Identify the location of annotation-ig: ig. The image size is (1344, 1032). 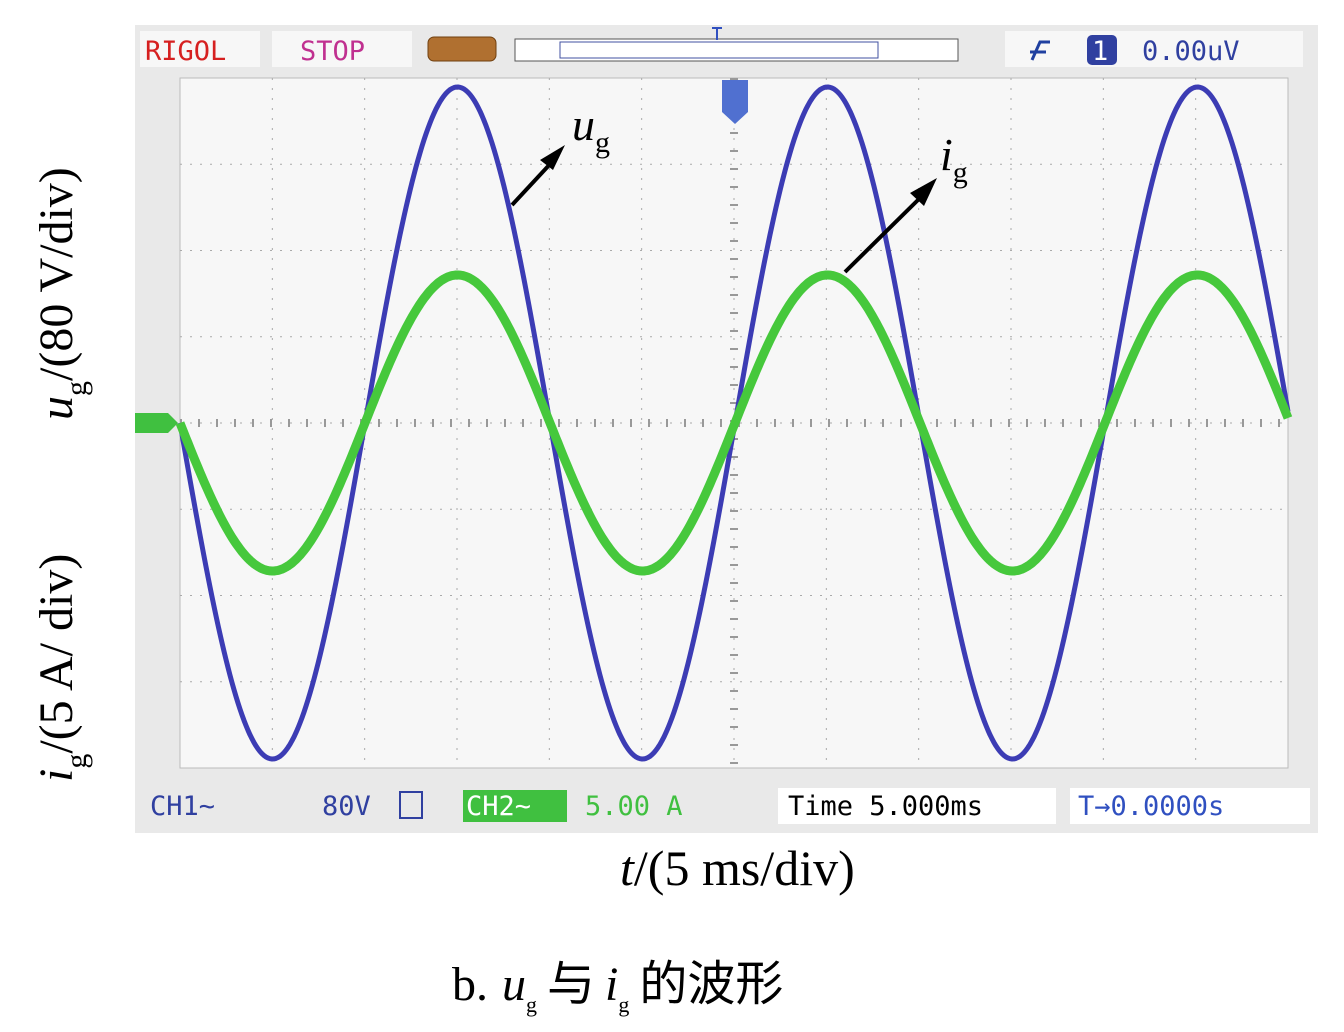
(954, 159).